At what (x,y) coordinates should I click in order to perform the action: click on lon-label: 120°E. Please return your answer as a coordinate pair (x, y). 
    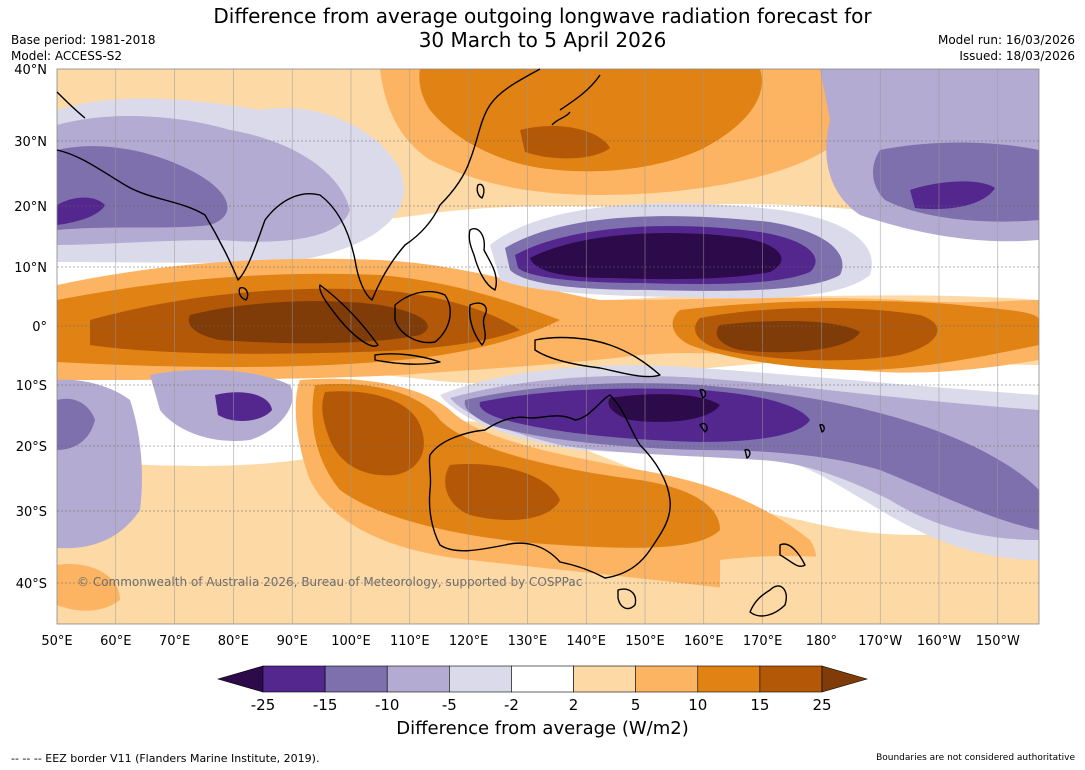
    Looking at the image, I should click on (469, 641).